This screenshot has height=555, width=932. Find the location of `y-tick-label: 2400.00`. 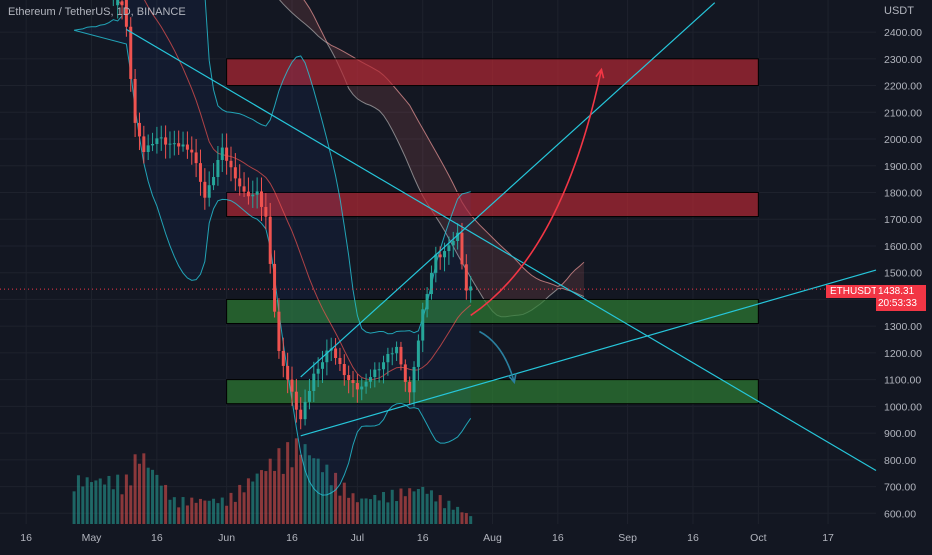

y-tick-label: 2400.00 is located at coordinates (903, 33).